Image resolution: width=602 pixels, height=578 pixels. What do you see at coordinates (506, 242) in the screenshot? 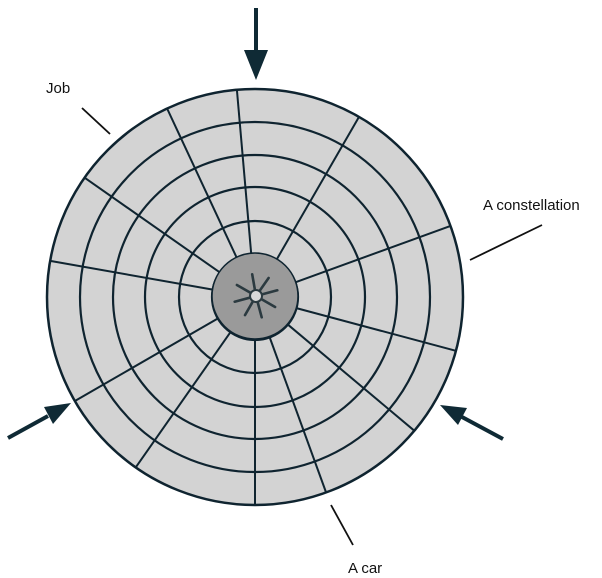
I see `leader-line-constellation` at bounding box center [506, 242].